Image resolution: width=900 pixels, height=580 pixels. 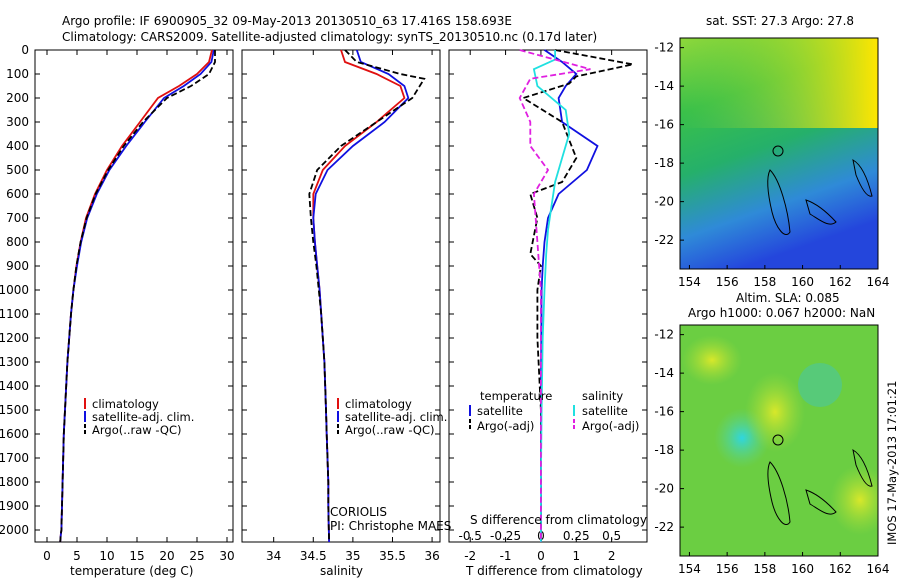 I want to click on sla-map-title: Altim. SLA: 0.085, so click(x=788, y=298).